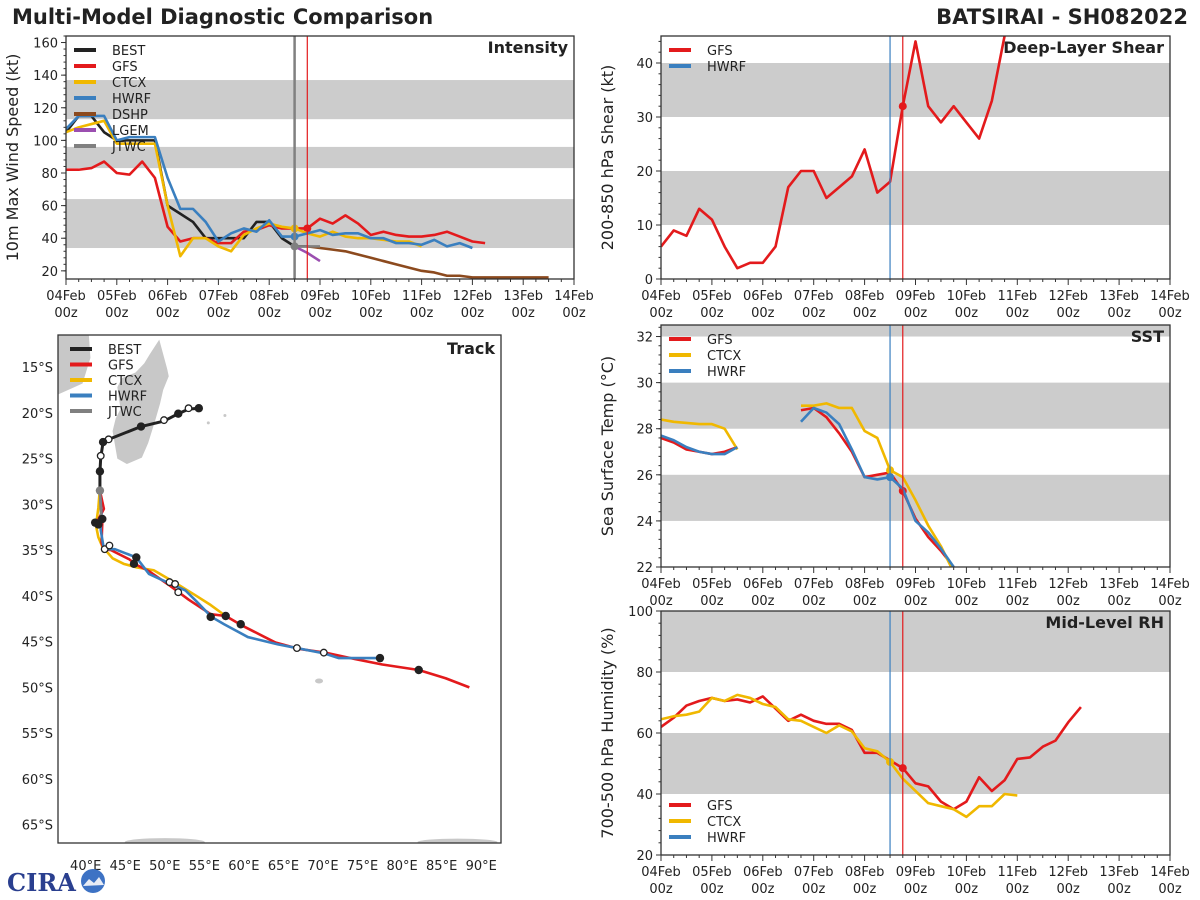 This screenshot has width=1200, height=900. I want to click on intensity-series-ctcx, so click(244, 188).